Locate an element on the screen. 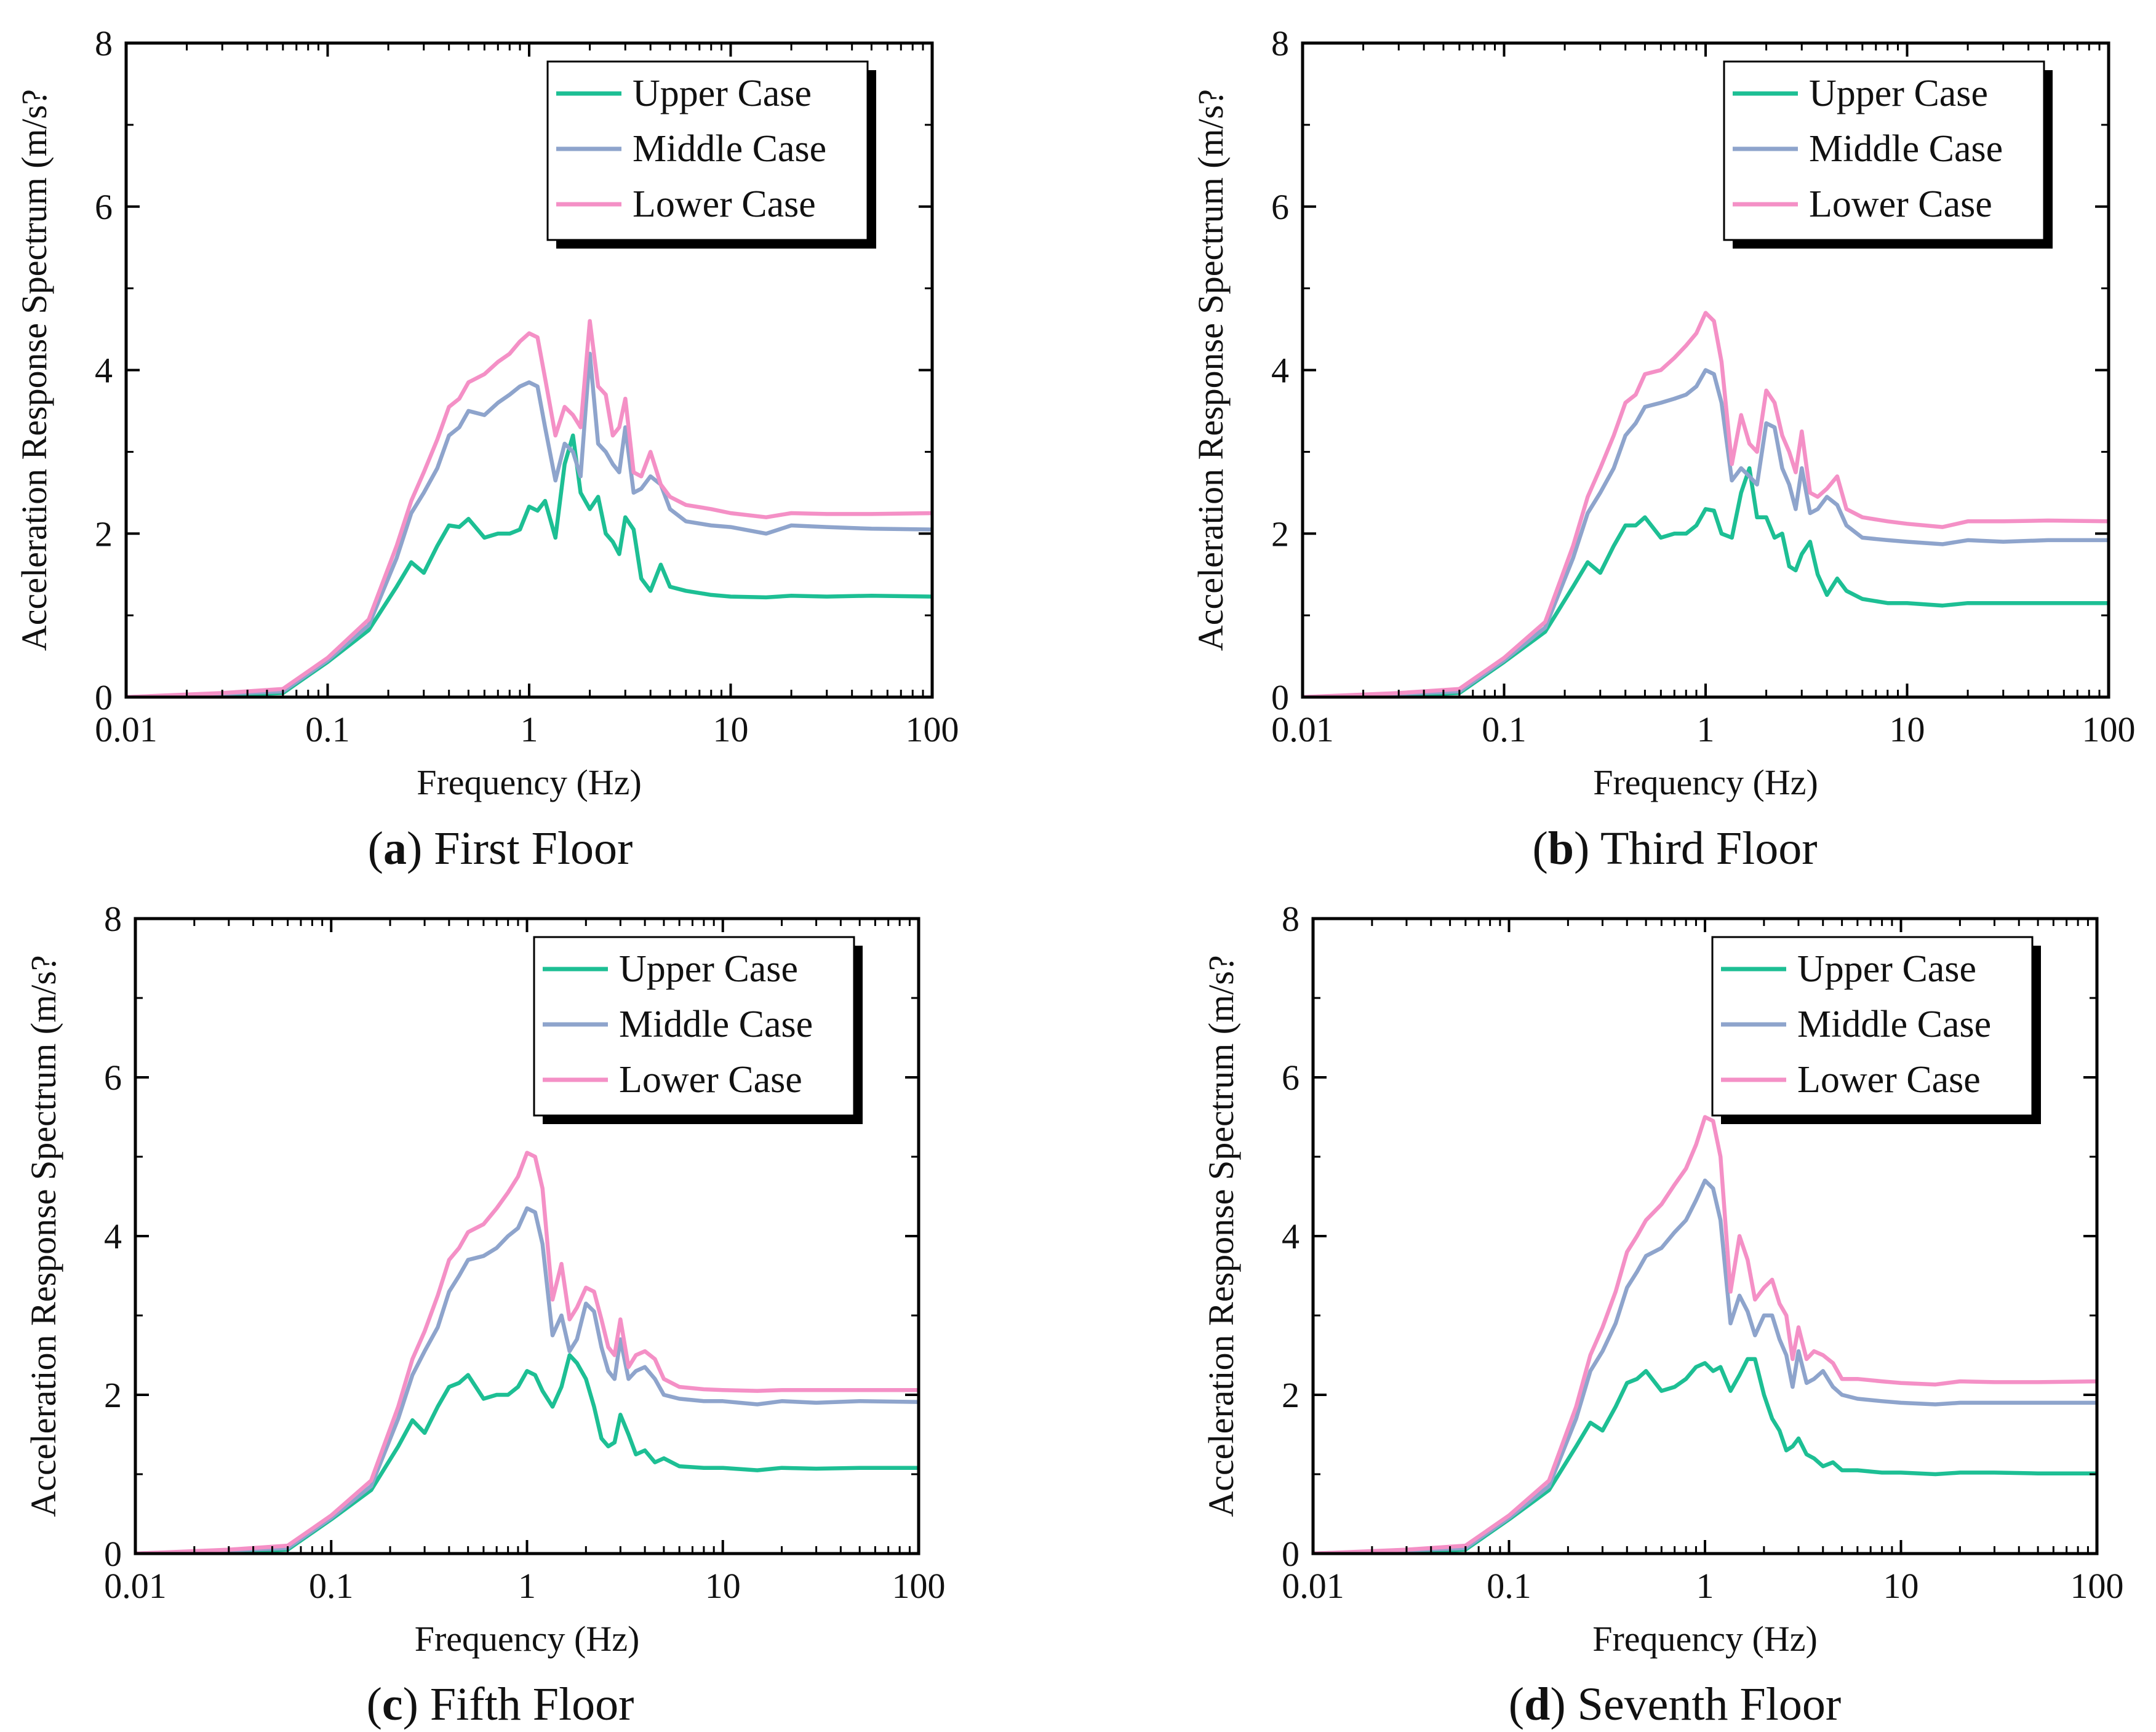 Image resolution: width=2156 pixels, height=1732 pixels. caption-title: Fifth Floor is located at coordinates (532, 1704).